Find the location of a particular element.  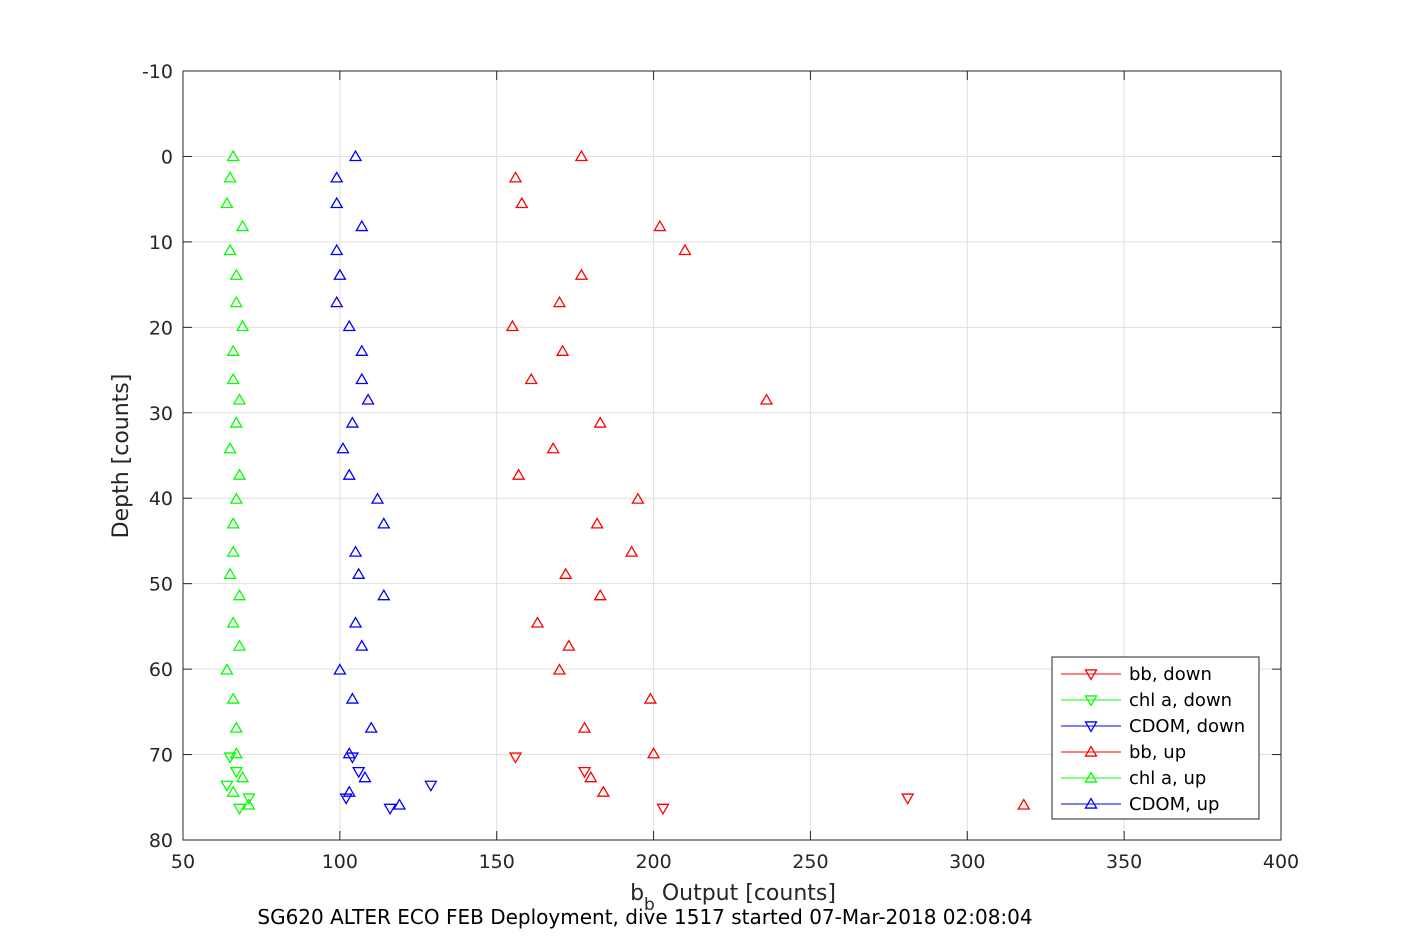

legend-marker-chl-a-up is located at coordinates (1091, 777).